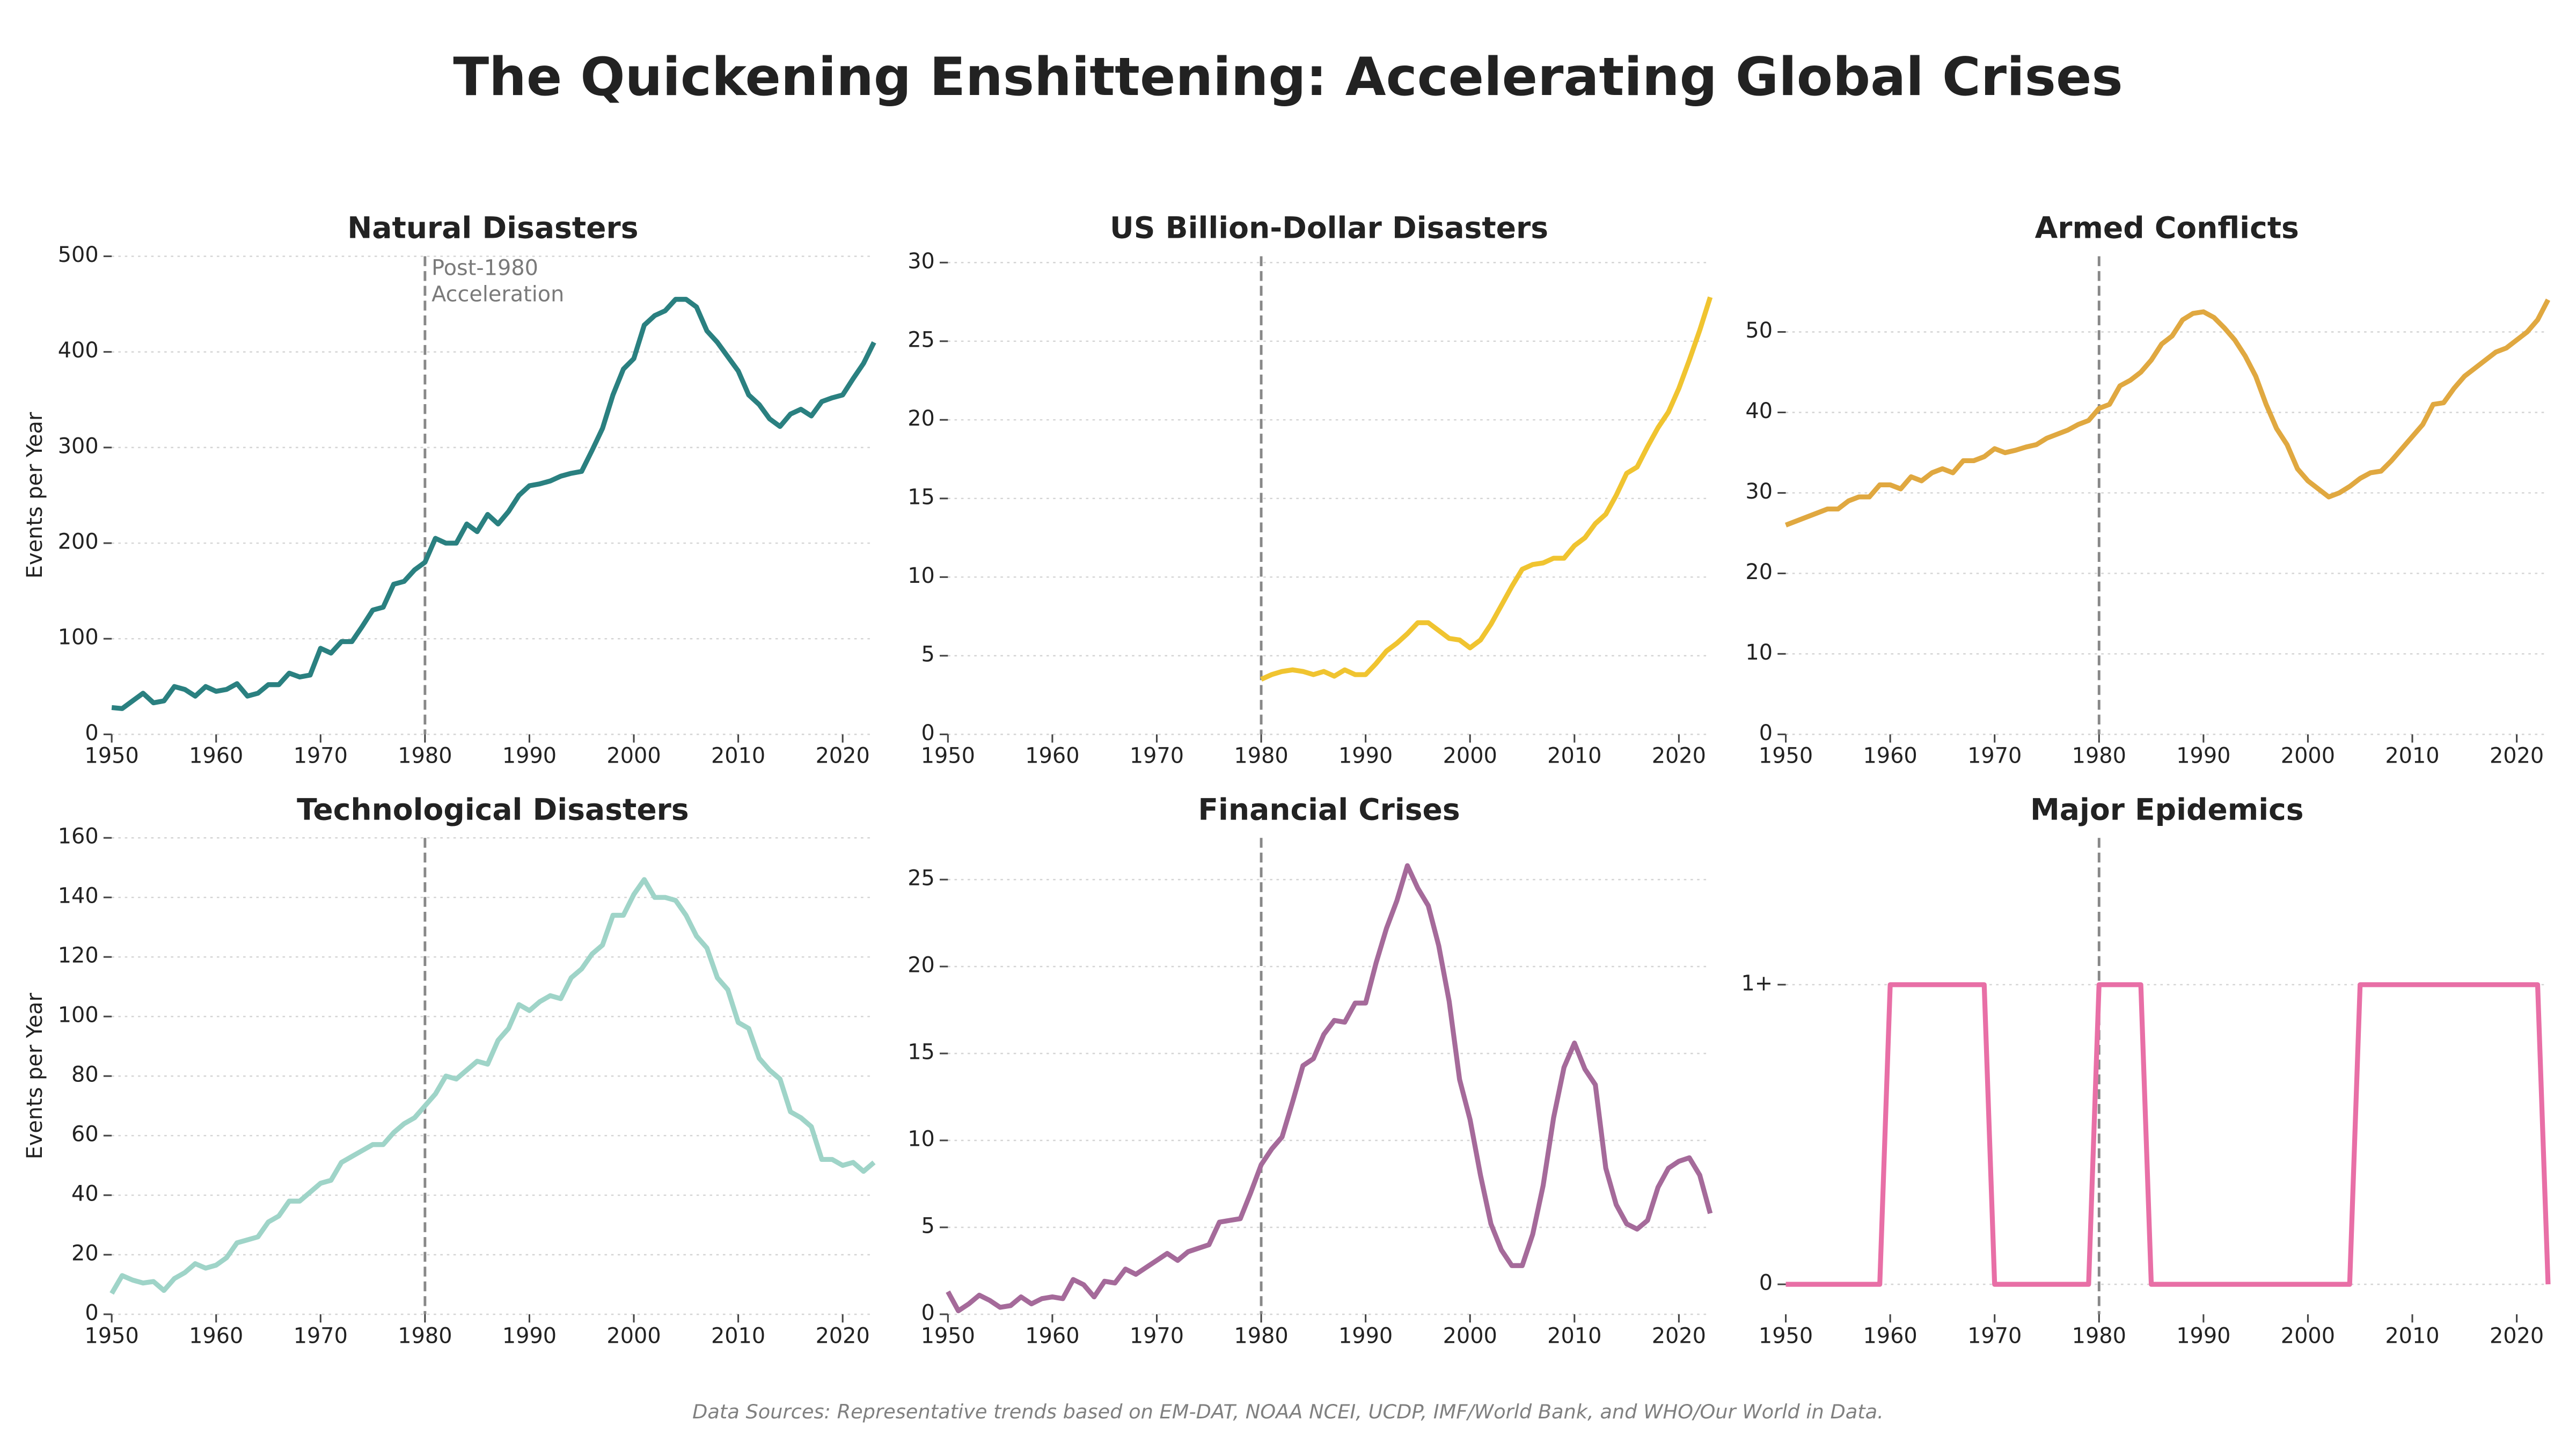 This screenshot has height=1449, width=2576. I want to click on y-tick-label: 80, so click(85, 1075).